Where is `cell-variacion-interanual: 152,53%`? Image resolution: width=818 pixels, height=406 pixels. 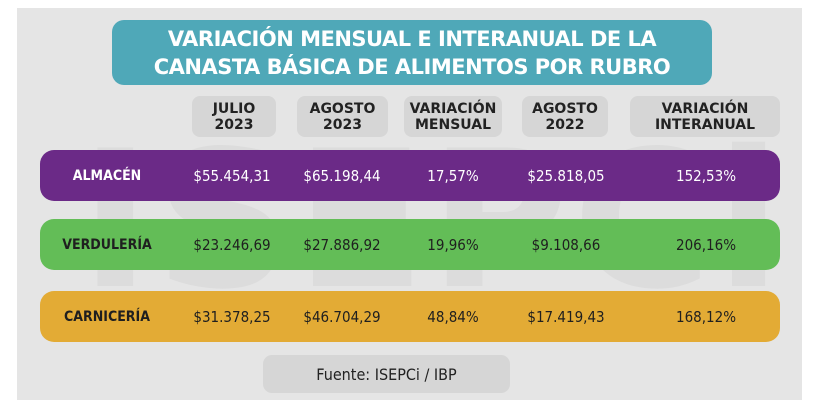 cell-variacion-interanual: 152,53% is located at coordinates (706, 175).